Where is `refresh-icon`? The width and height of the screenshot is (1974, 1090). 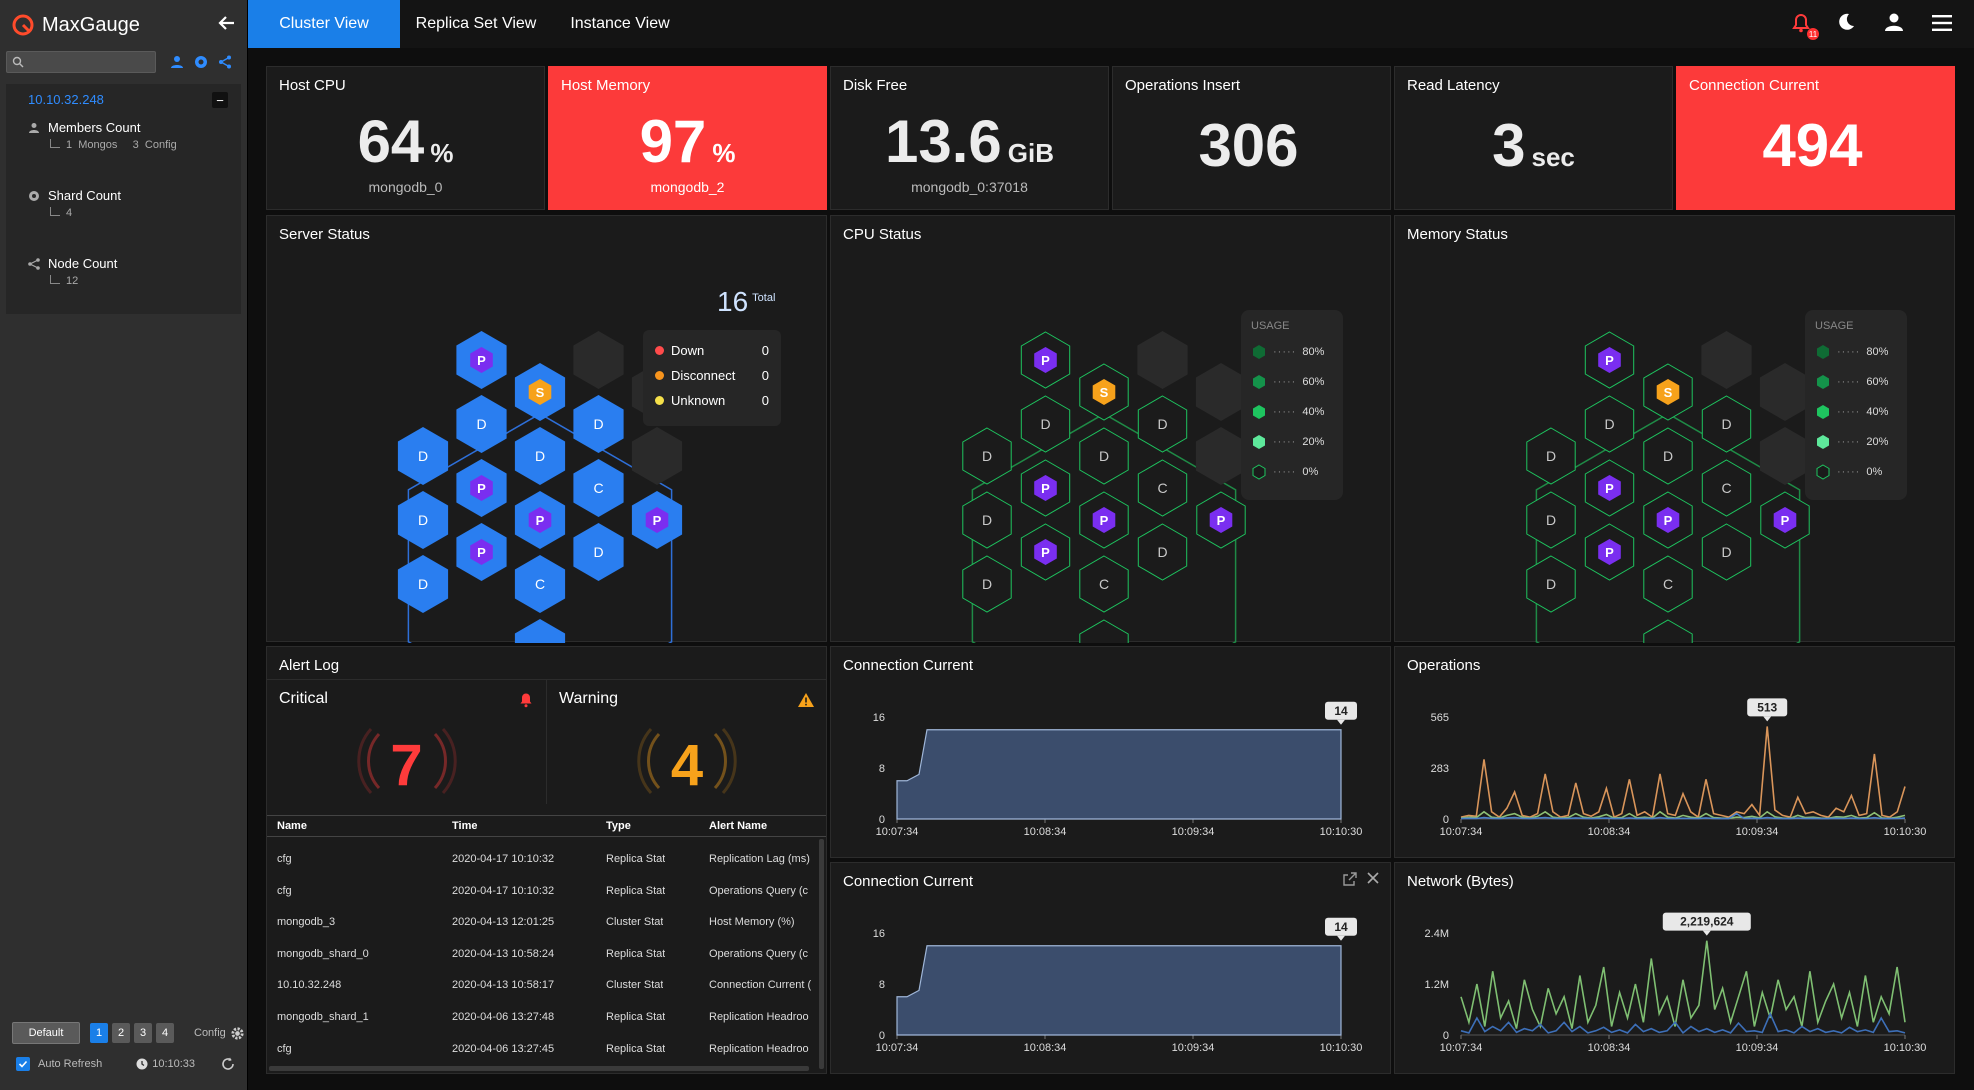
refresh-icon is located at coordinates (228, 1064).